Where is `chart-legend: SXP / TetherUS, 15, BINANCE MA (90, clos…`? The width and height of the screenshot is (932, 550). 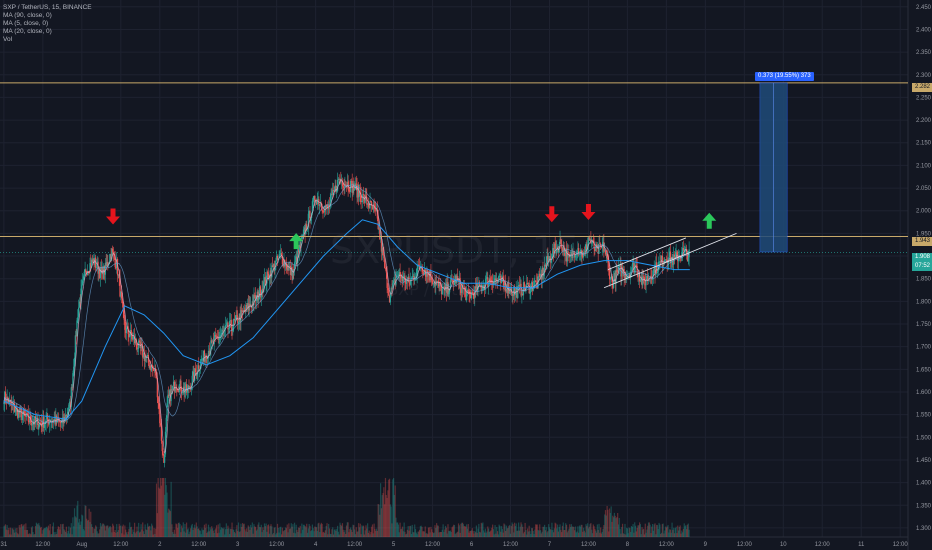 chart-legend: SXP / TetherUS, 15, BINANCE MA (90, clos… is located at coordinates (47, 24).